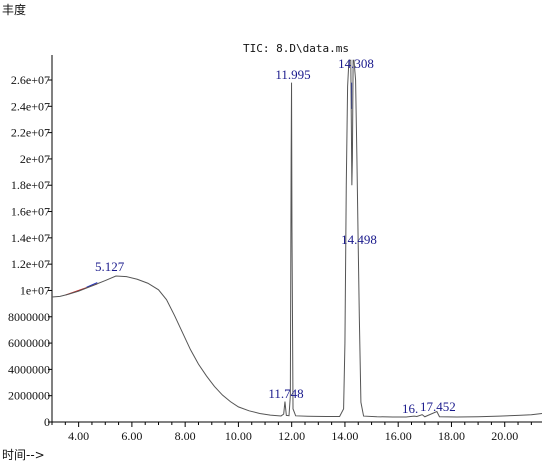 The image size is (542, 465). I want to click on x-tick-label-6: 16.00, so click(398, 436).